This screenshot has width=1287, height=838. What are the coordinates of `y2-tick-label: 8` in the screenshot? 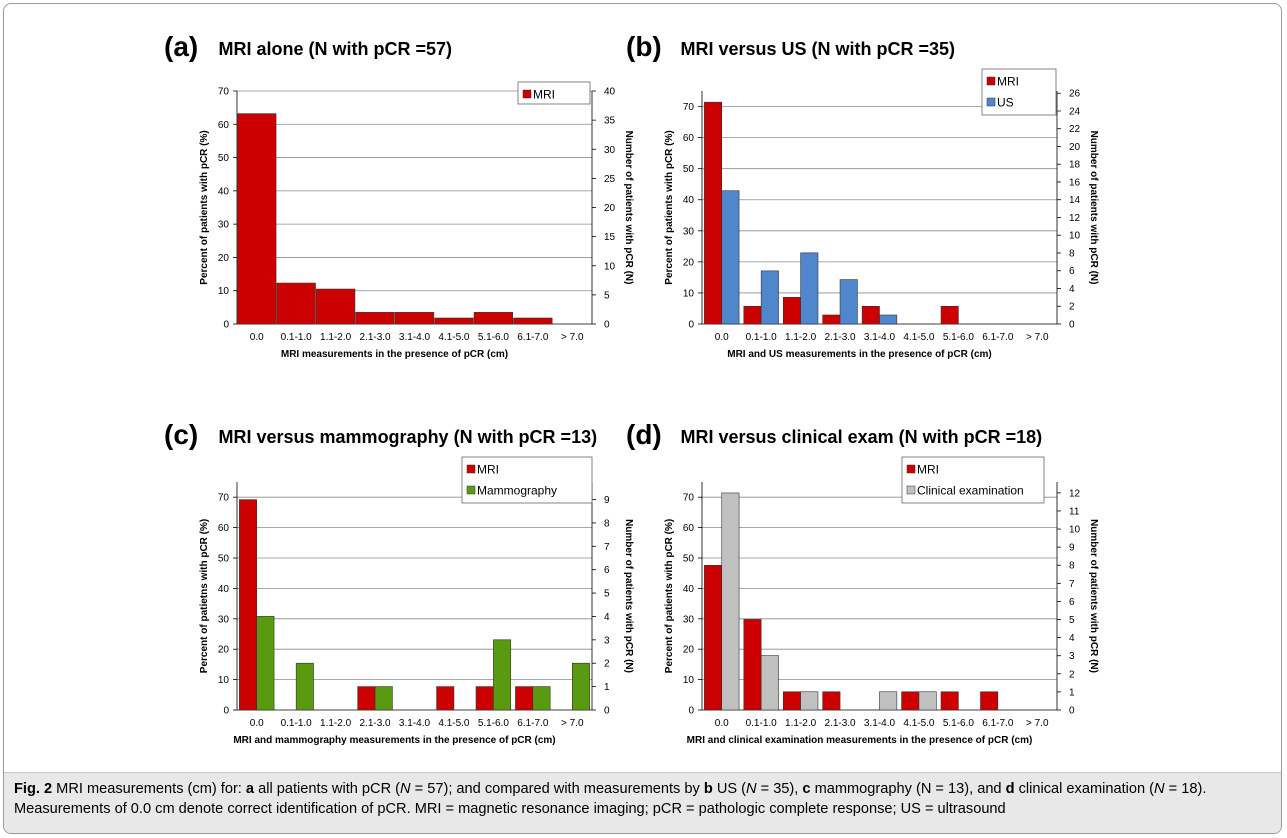 It's located at (1072, 566).